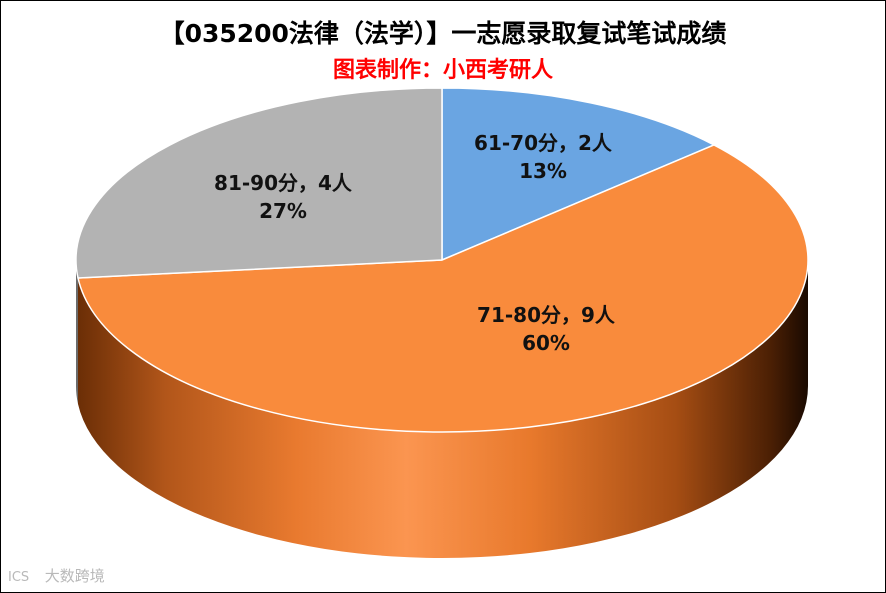 The width and height of the screenshot is (886, 593). What do you see at coordinates (546, 315) in the screenshot?
I see `slice-label-2: 71-80分，9人` at bounding box center [546, 315].